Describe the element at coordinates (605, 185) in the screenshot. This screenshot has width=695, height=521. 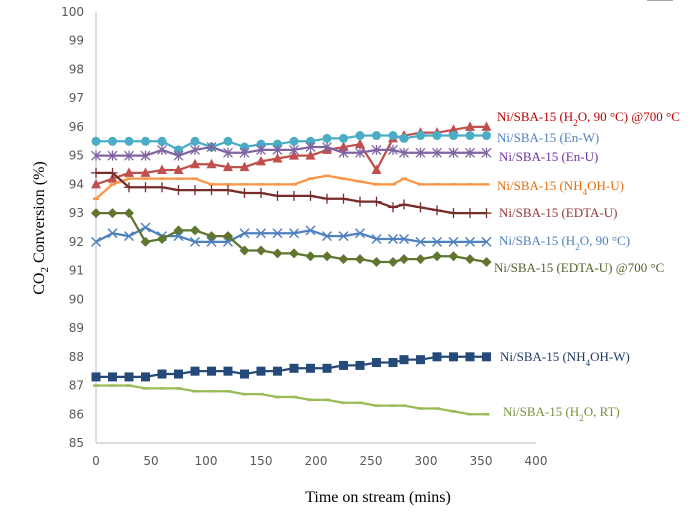
I see `legend-label-part: OH-U)` at that location.